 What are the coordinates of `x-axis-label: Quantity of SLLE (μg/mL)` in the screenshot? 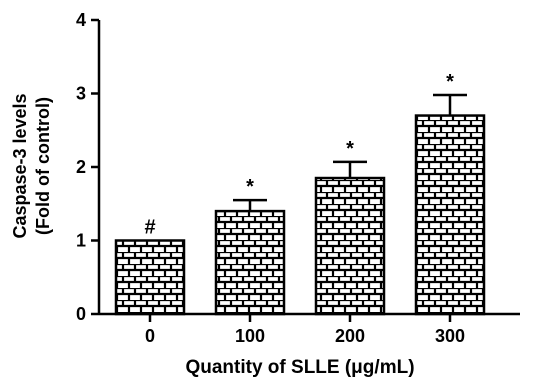 It's located at (299, 367).